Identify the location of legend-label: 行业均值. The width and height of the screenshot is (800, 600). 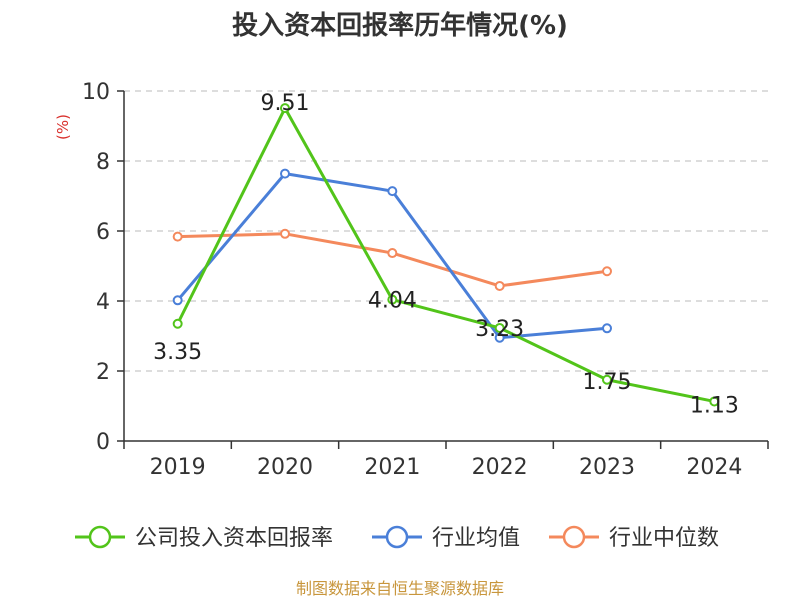
(476, 538).